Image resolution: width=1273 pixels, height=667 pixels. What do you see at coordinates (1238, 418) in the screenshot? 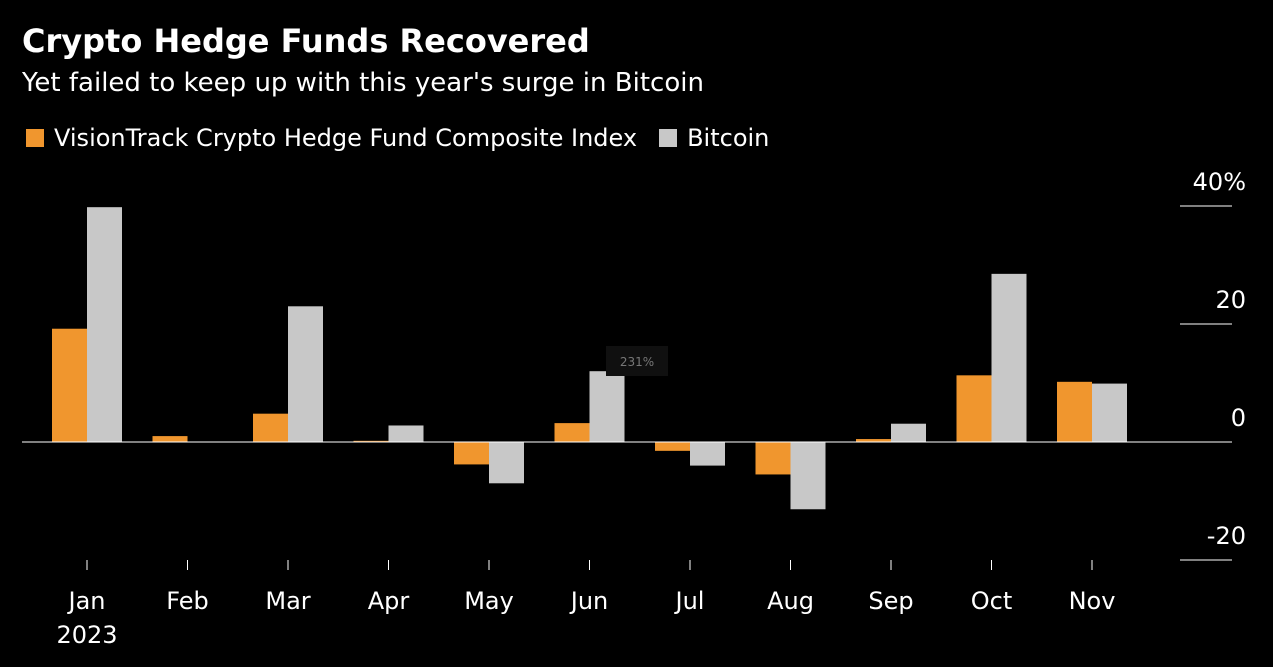
I see `y-tick-label-2: 0` at bounding box center [1238, 418].